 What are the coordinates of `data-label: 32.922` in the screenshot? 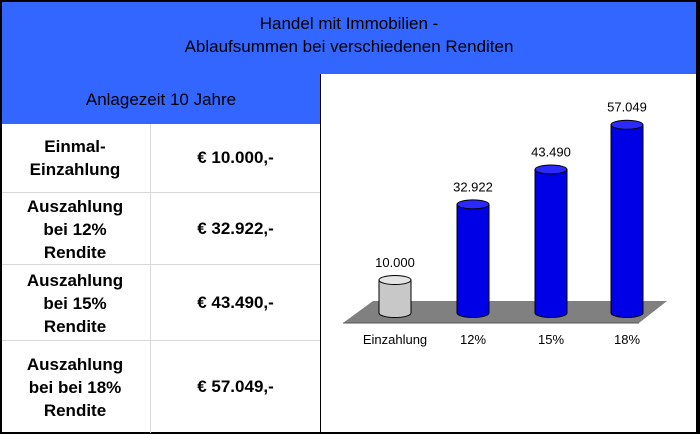 It's located at (473, 186).